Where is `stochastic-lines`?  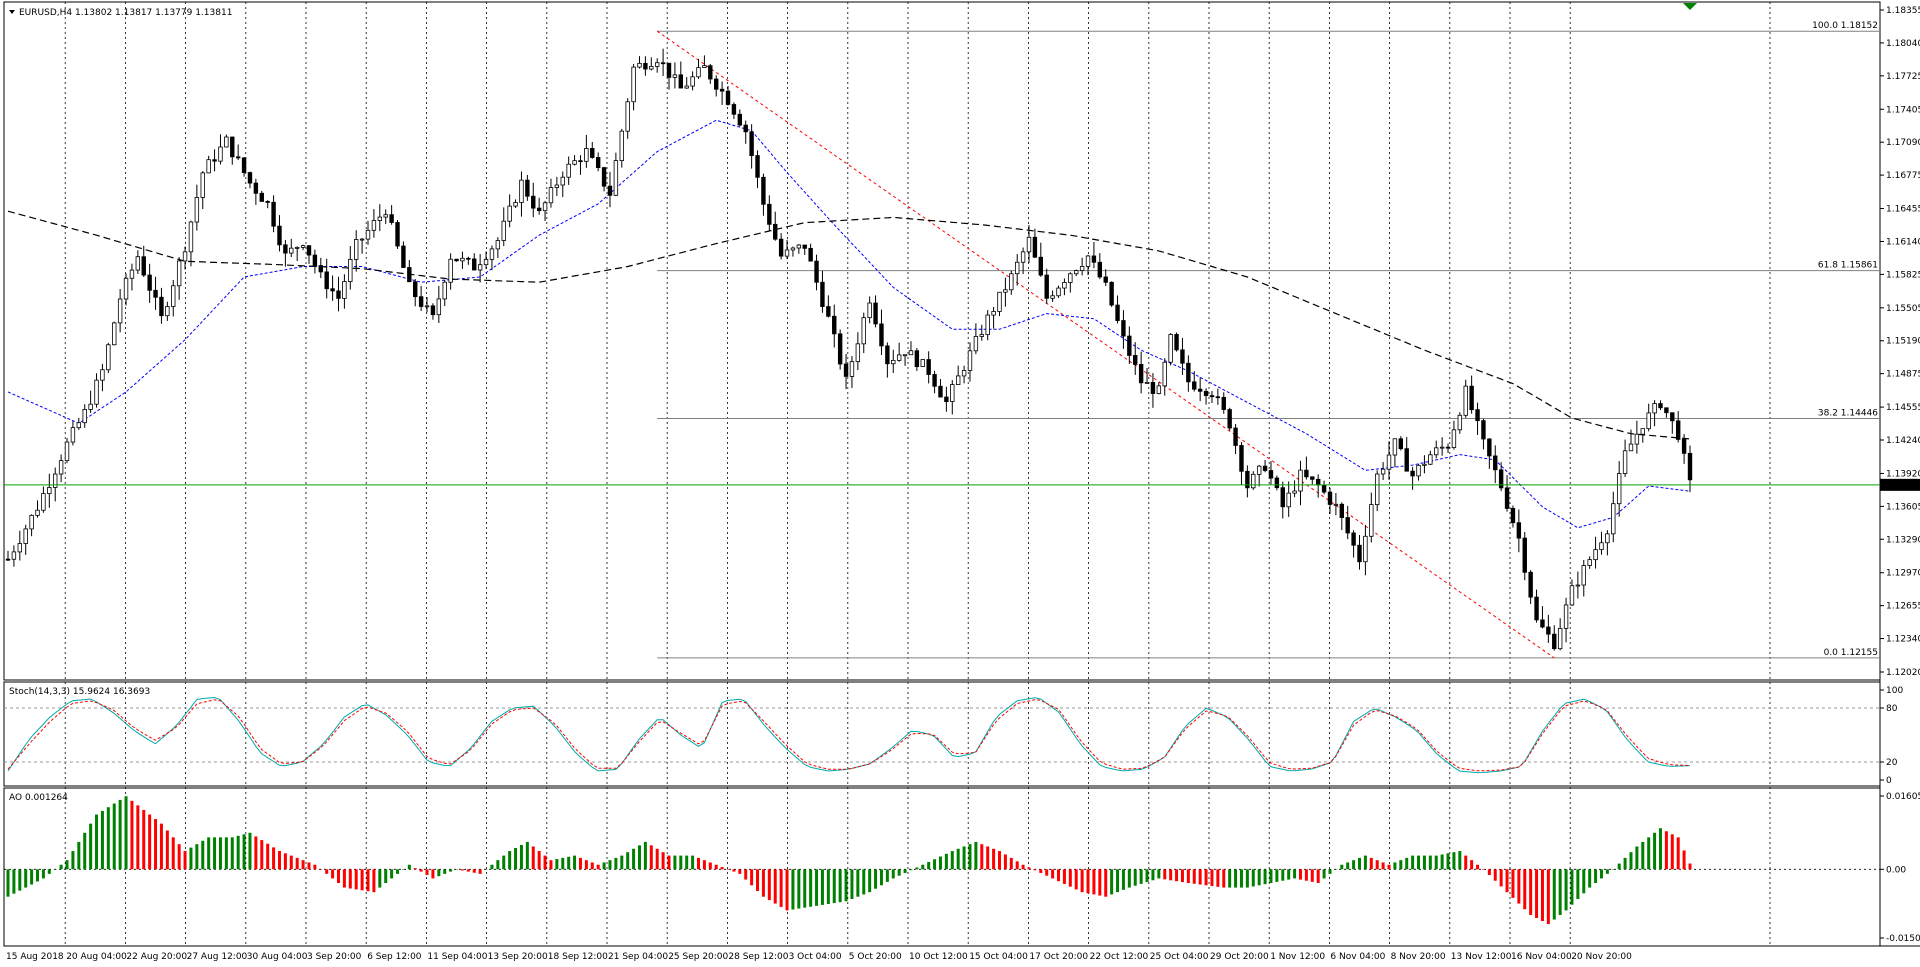 stochastic-lines is located at coordinates (849, 735).